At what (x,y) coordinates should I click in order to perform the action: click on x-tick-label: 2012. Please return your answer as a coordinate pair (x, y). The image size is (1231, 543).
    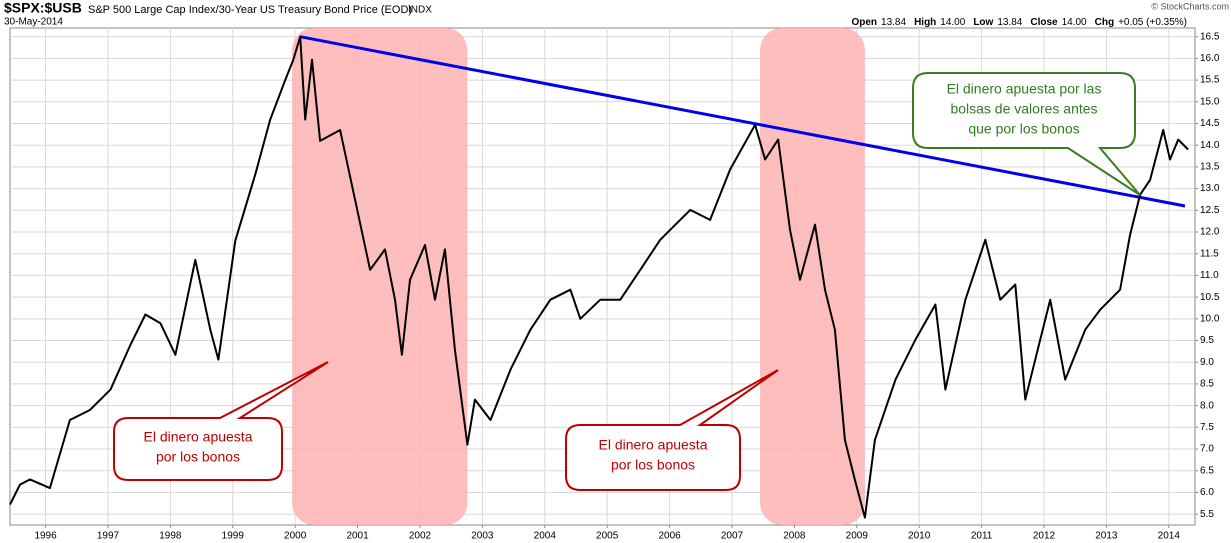
    Looking at the image, I should click on (1044, 536).